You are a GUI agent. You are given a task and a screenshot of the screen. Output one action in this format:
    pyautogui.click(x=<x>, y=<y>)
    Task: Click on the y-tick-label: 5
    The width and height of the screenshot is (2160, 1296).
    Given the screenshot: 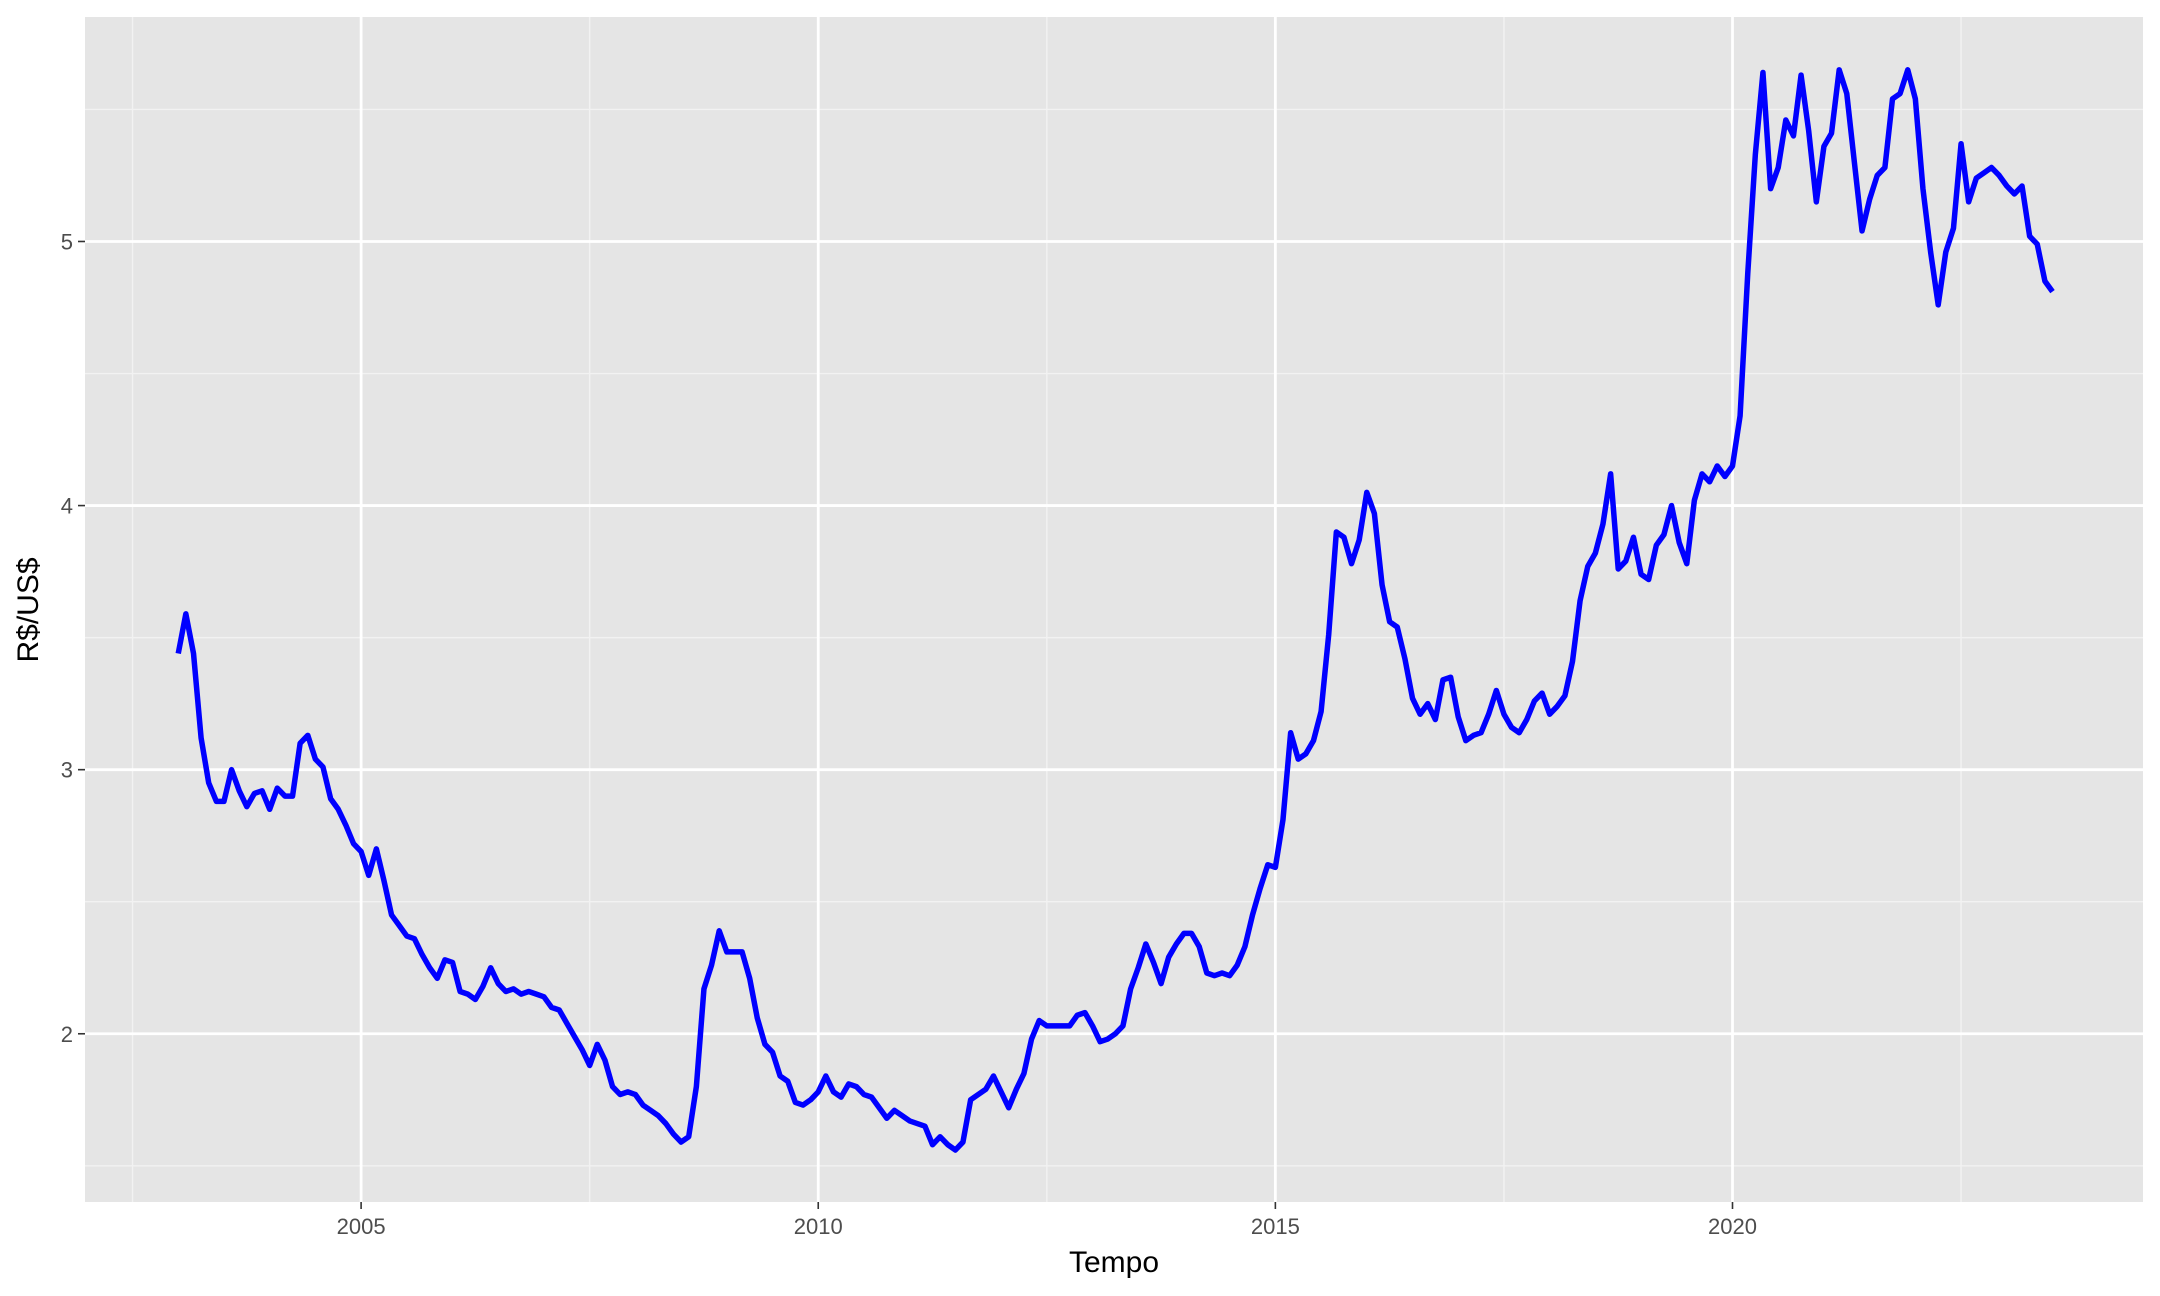 What is the action you would take?
    pyautogui.click(x=67, y=241)
    